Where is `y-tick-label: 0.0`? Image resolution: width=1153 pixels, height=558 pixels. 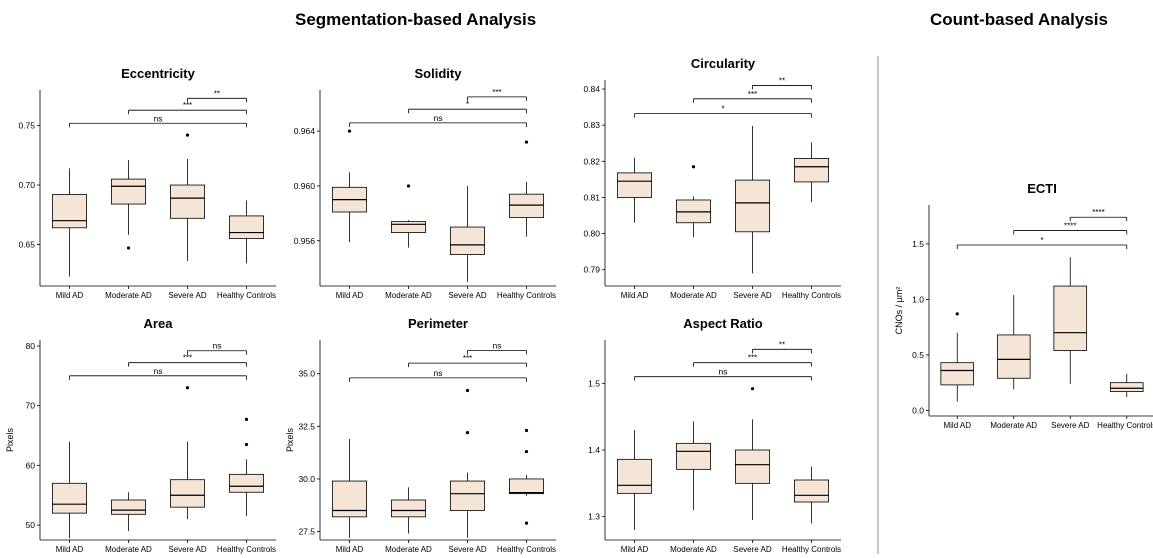
y-tick-label: 0.0 is located at coordinates (918, 410).